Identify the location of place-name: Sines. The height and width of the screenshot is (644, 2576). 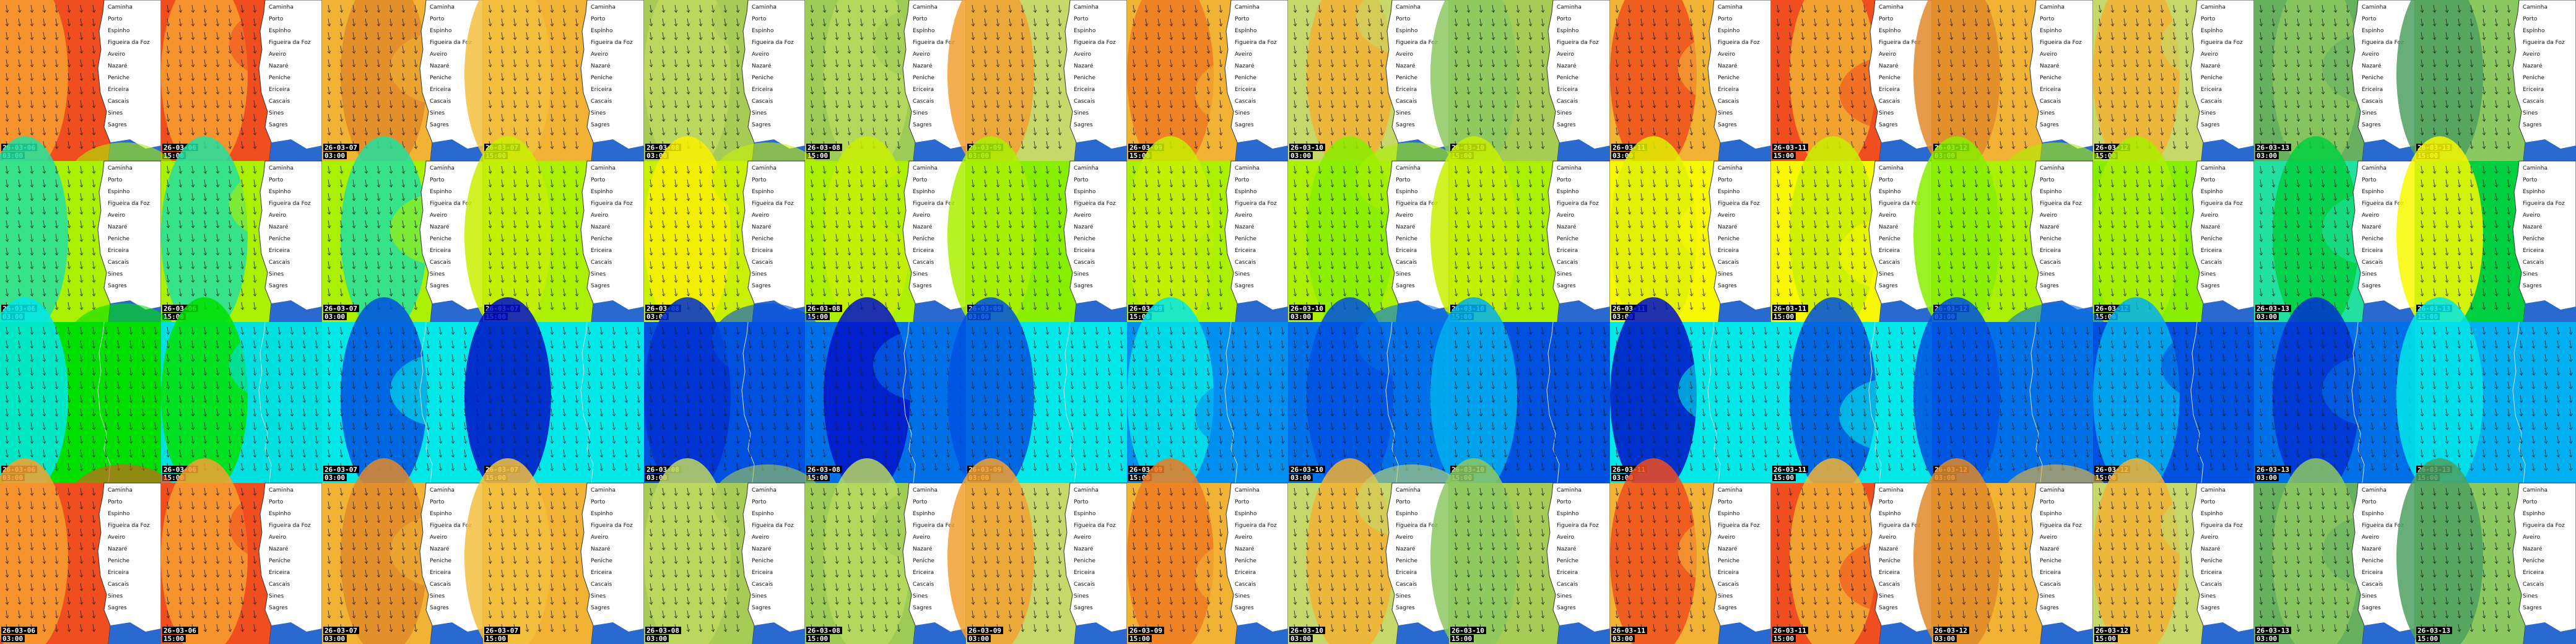
(759, 274).